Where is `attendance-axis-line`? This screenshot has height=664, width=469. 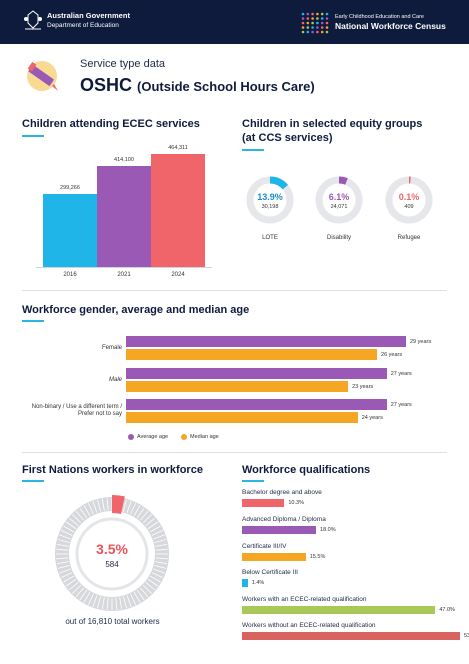
attendance-axis-line is located at coordinates (124, 267).